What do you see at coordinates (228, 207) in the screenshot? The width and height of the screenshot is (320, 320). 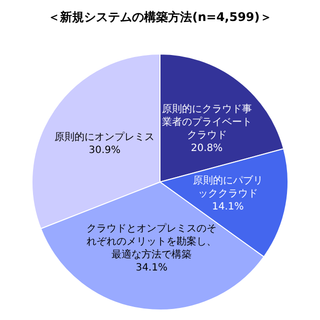 I see `data-label: 14.1%` at bounding box center [228, 207].